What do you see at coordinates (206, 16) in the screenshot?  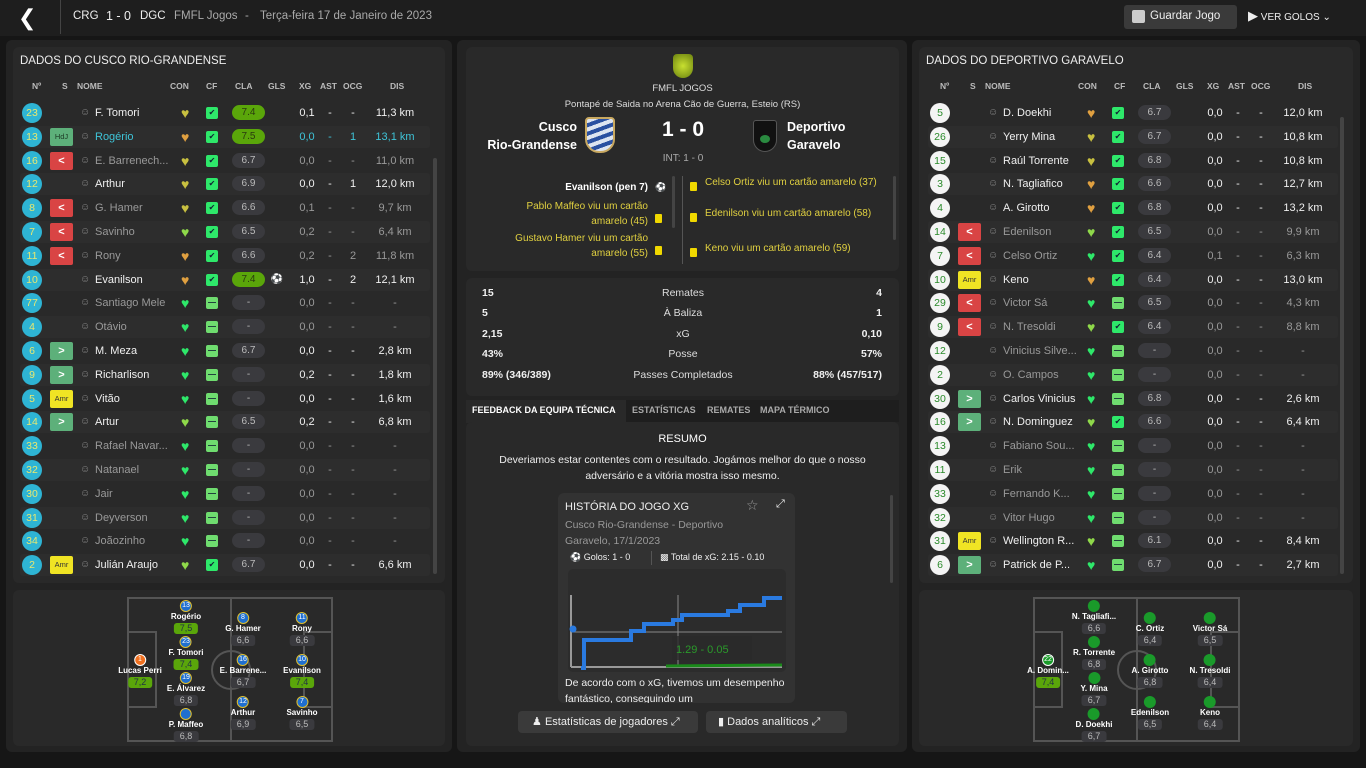 I see `competition-link: FMFL Jogos` at bounding box center [206, 16].